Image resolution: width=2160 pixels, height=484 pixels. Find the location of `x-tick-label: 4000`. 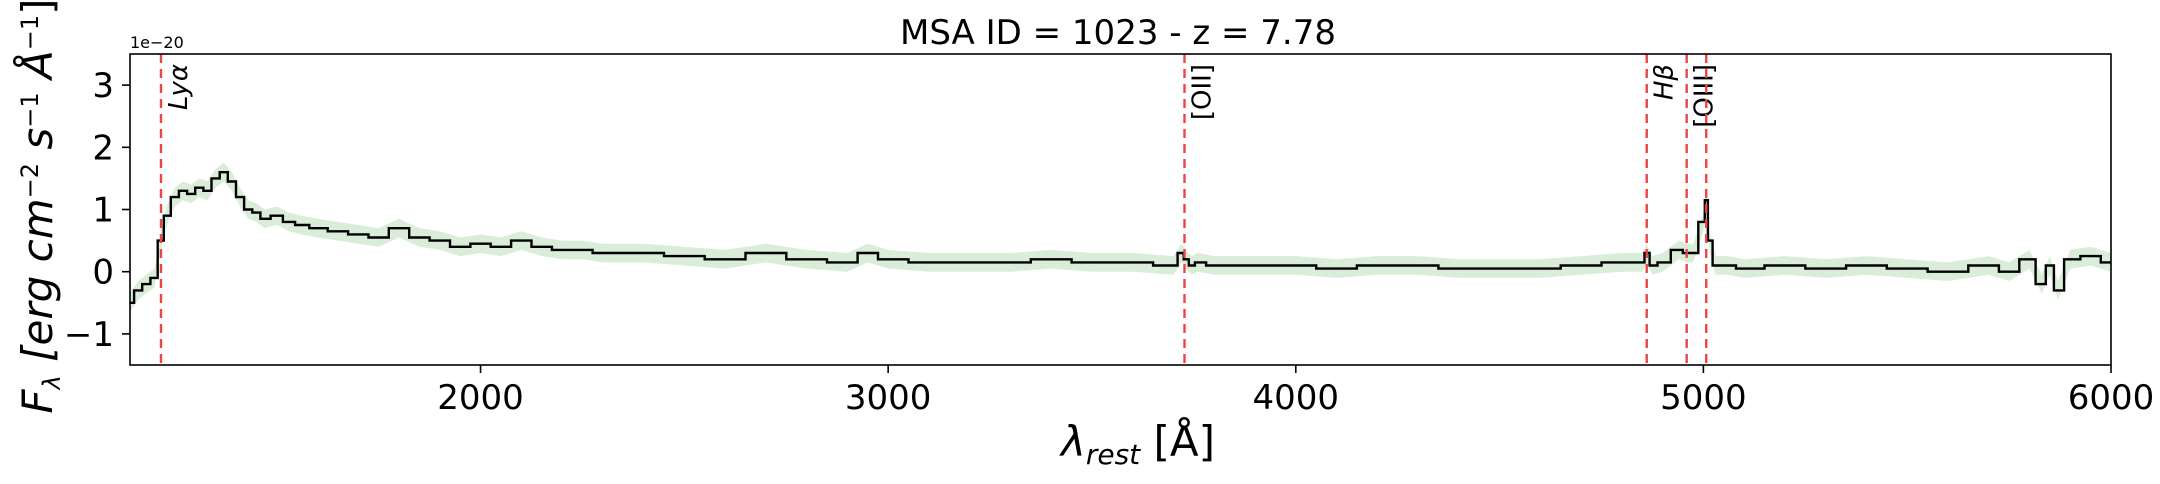

x-tick-label: 4000 is located at coordinates (1296, 398).